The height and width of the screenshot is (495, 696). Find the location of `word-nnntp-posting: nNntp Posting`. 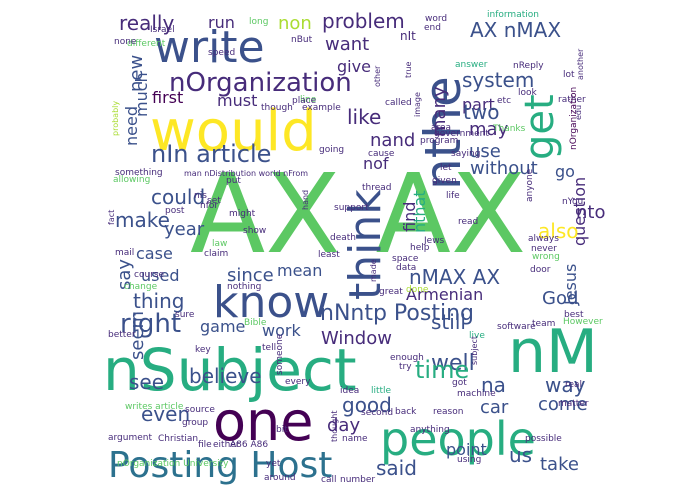

word-nnntp-posting: nNntp Posting is located at coordinates (397, 313).